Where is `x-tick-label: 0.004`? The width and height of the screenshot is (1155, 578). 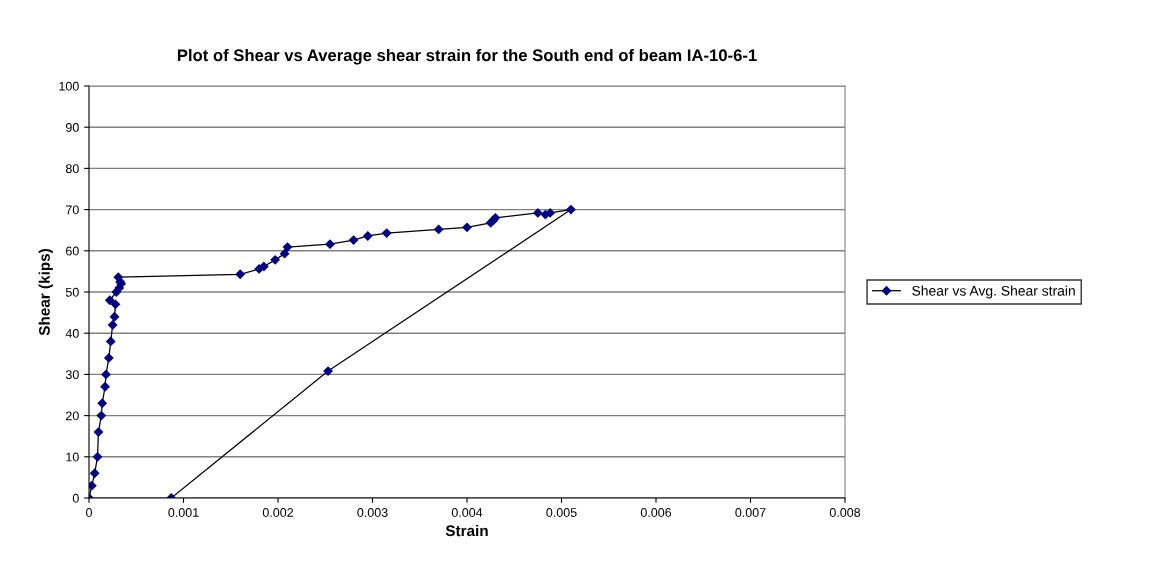
x-tick-label: 0.004 is located at coordinates (467, 512).